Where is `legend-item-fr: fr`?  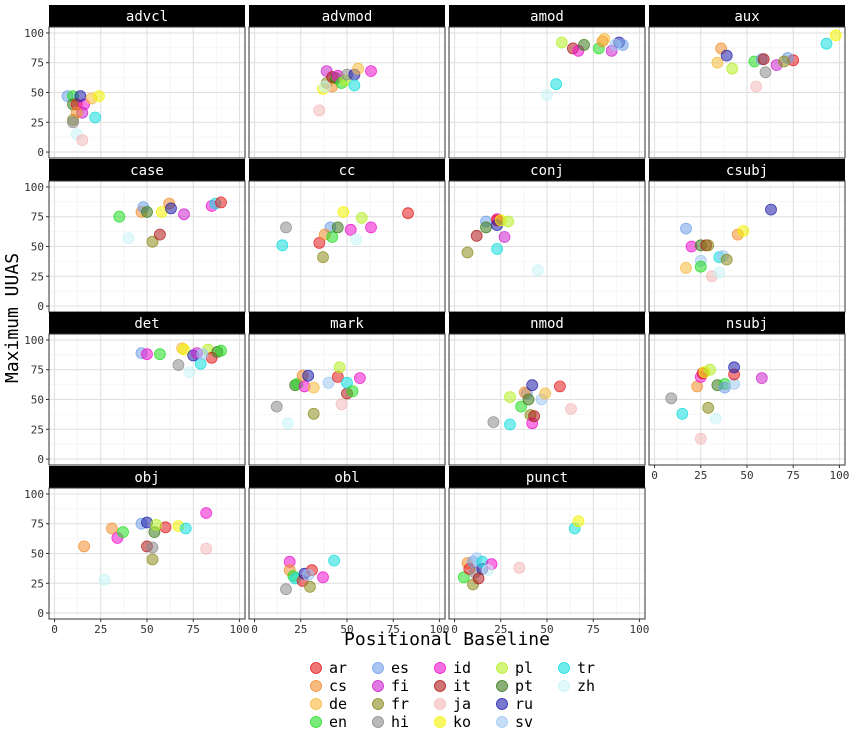
legend-item-fr: fr is located at coordinates (390, 704).